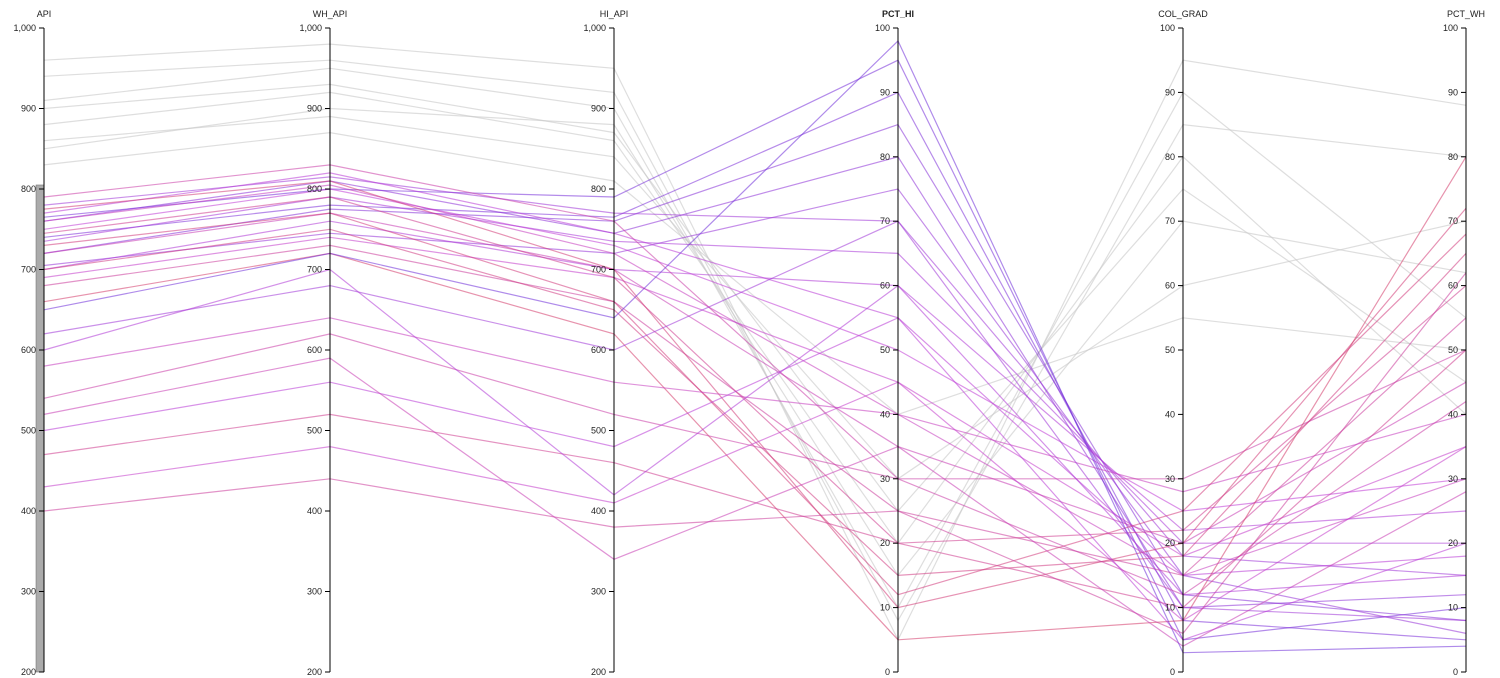 This screenshot has width=1500, height=678. What do you see at coordinates (614, 14) in the screenshot?
I see `axis-title: HI_API` at bounding box center [614, 14].